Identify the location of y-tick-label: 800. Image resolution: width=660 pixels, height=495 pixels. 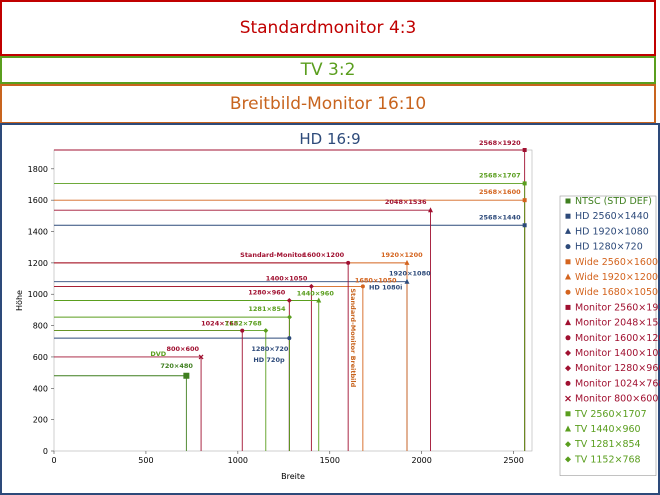
(40, 326).